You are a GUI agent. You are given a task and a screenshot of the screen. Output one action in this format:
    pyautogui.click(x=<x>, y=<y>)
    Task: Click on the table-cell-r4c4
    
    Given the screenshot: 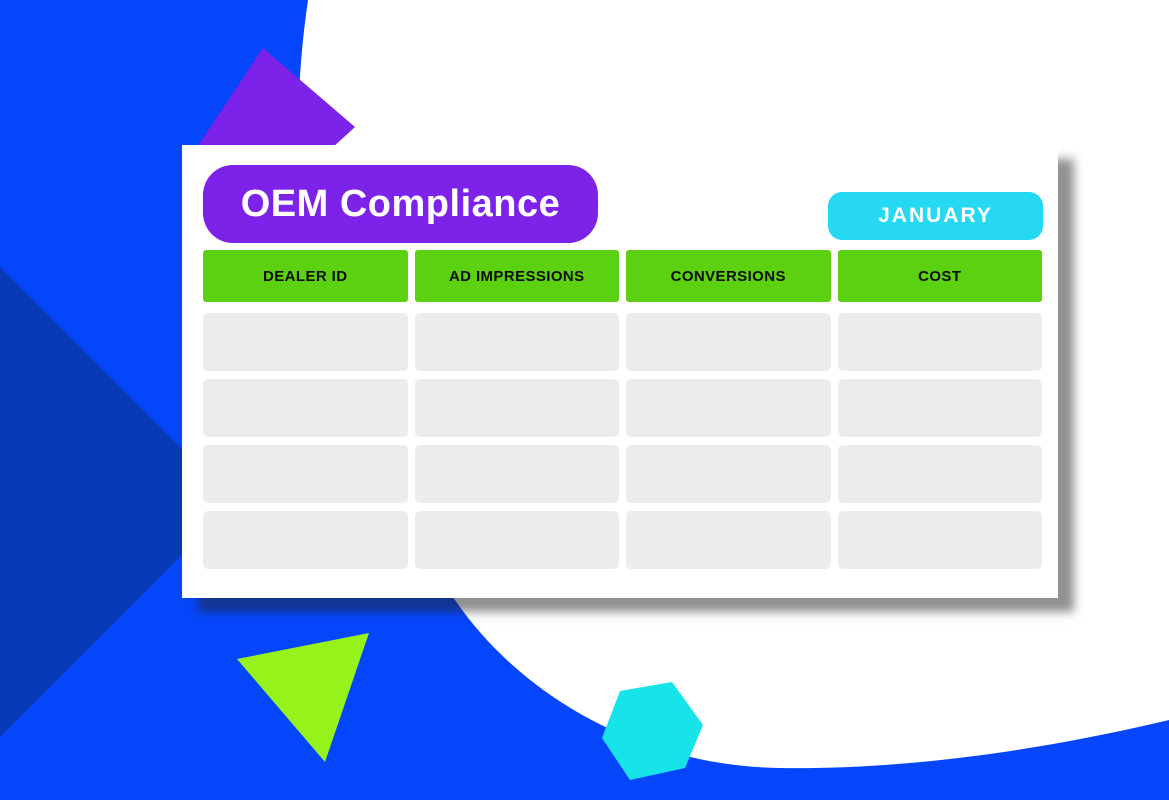 What is the action you would take?
    pyautogui.click(x=939, y=540)
    